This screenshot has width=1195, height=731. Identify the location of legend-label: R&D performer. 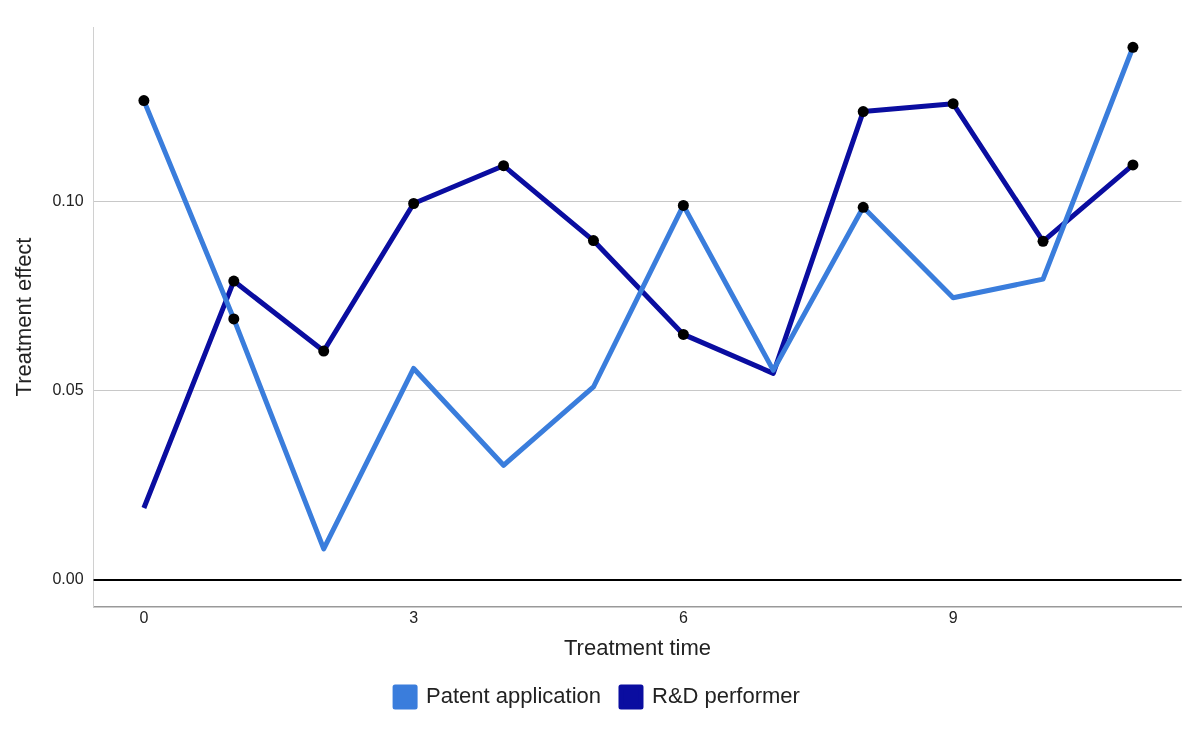
(725, 696).